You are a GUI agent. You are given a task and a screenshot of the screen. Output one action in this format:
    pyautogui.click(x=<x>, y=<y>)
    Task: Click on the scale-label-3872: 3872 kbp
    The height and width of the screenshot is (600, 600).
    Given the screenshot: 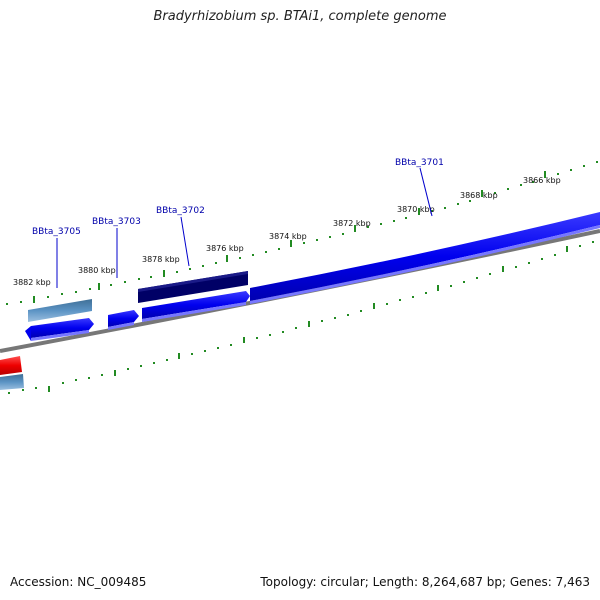 What is the action you would take?
    pyautogui.click(x=352, y=223)
    